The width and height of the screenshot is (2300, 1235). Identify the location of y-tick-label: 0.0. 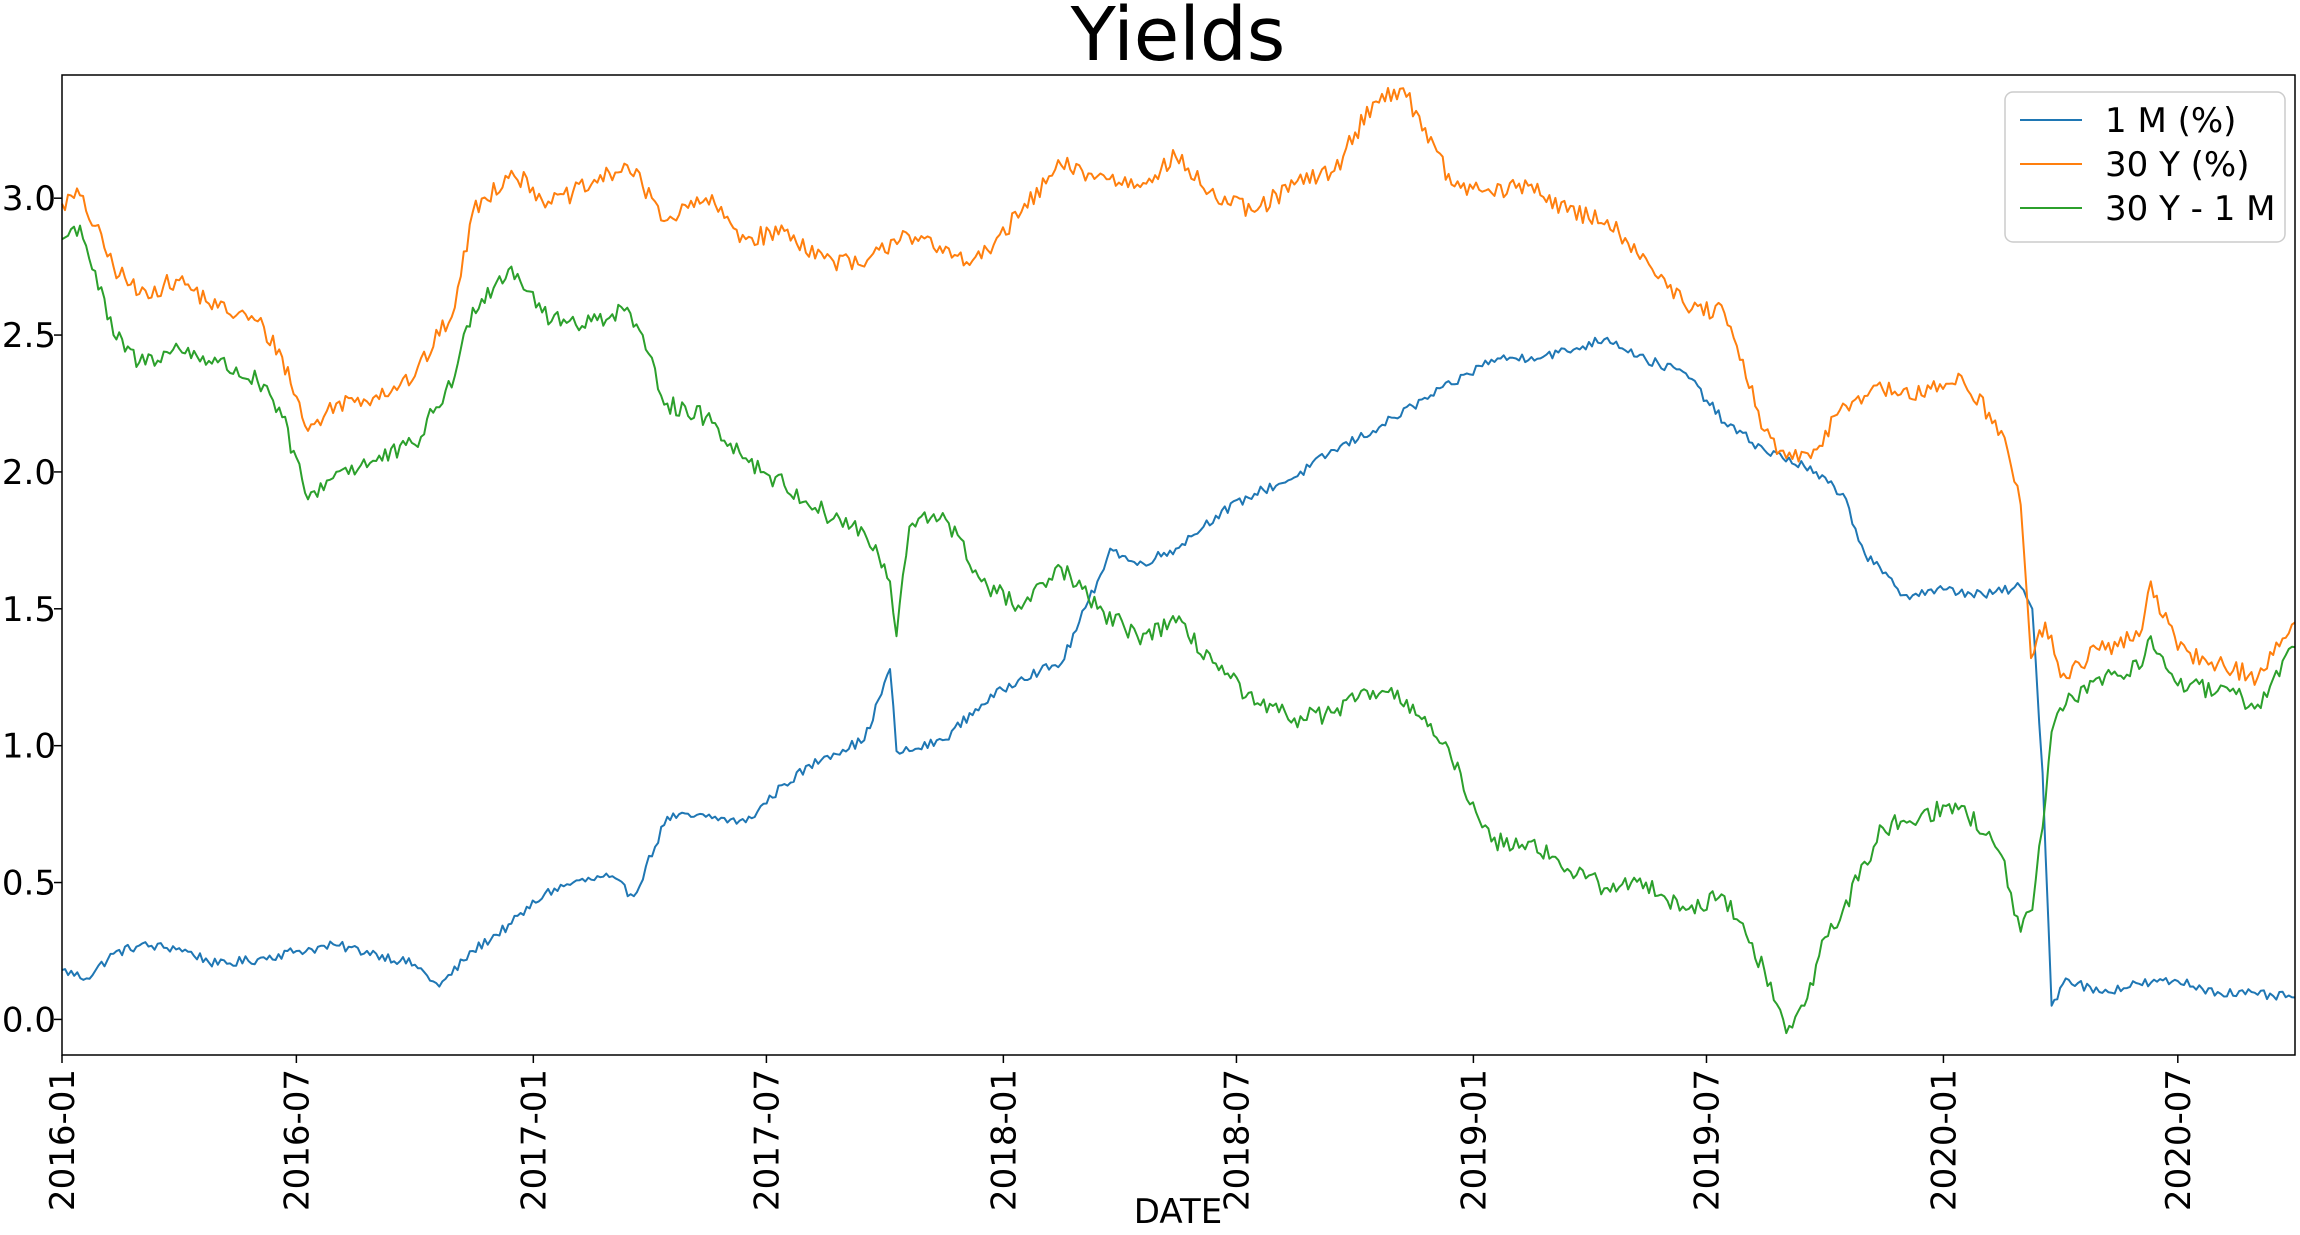
(29, 1020).